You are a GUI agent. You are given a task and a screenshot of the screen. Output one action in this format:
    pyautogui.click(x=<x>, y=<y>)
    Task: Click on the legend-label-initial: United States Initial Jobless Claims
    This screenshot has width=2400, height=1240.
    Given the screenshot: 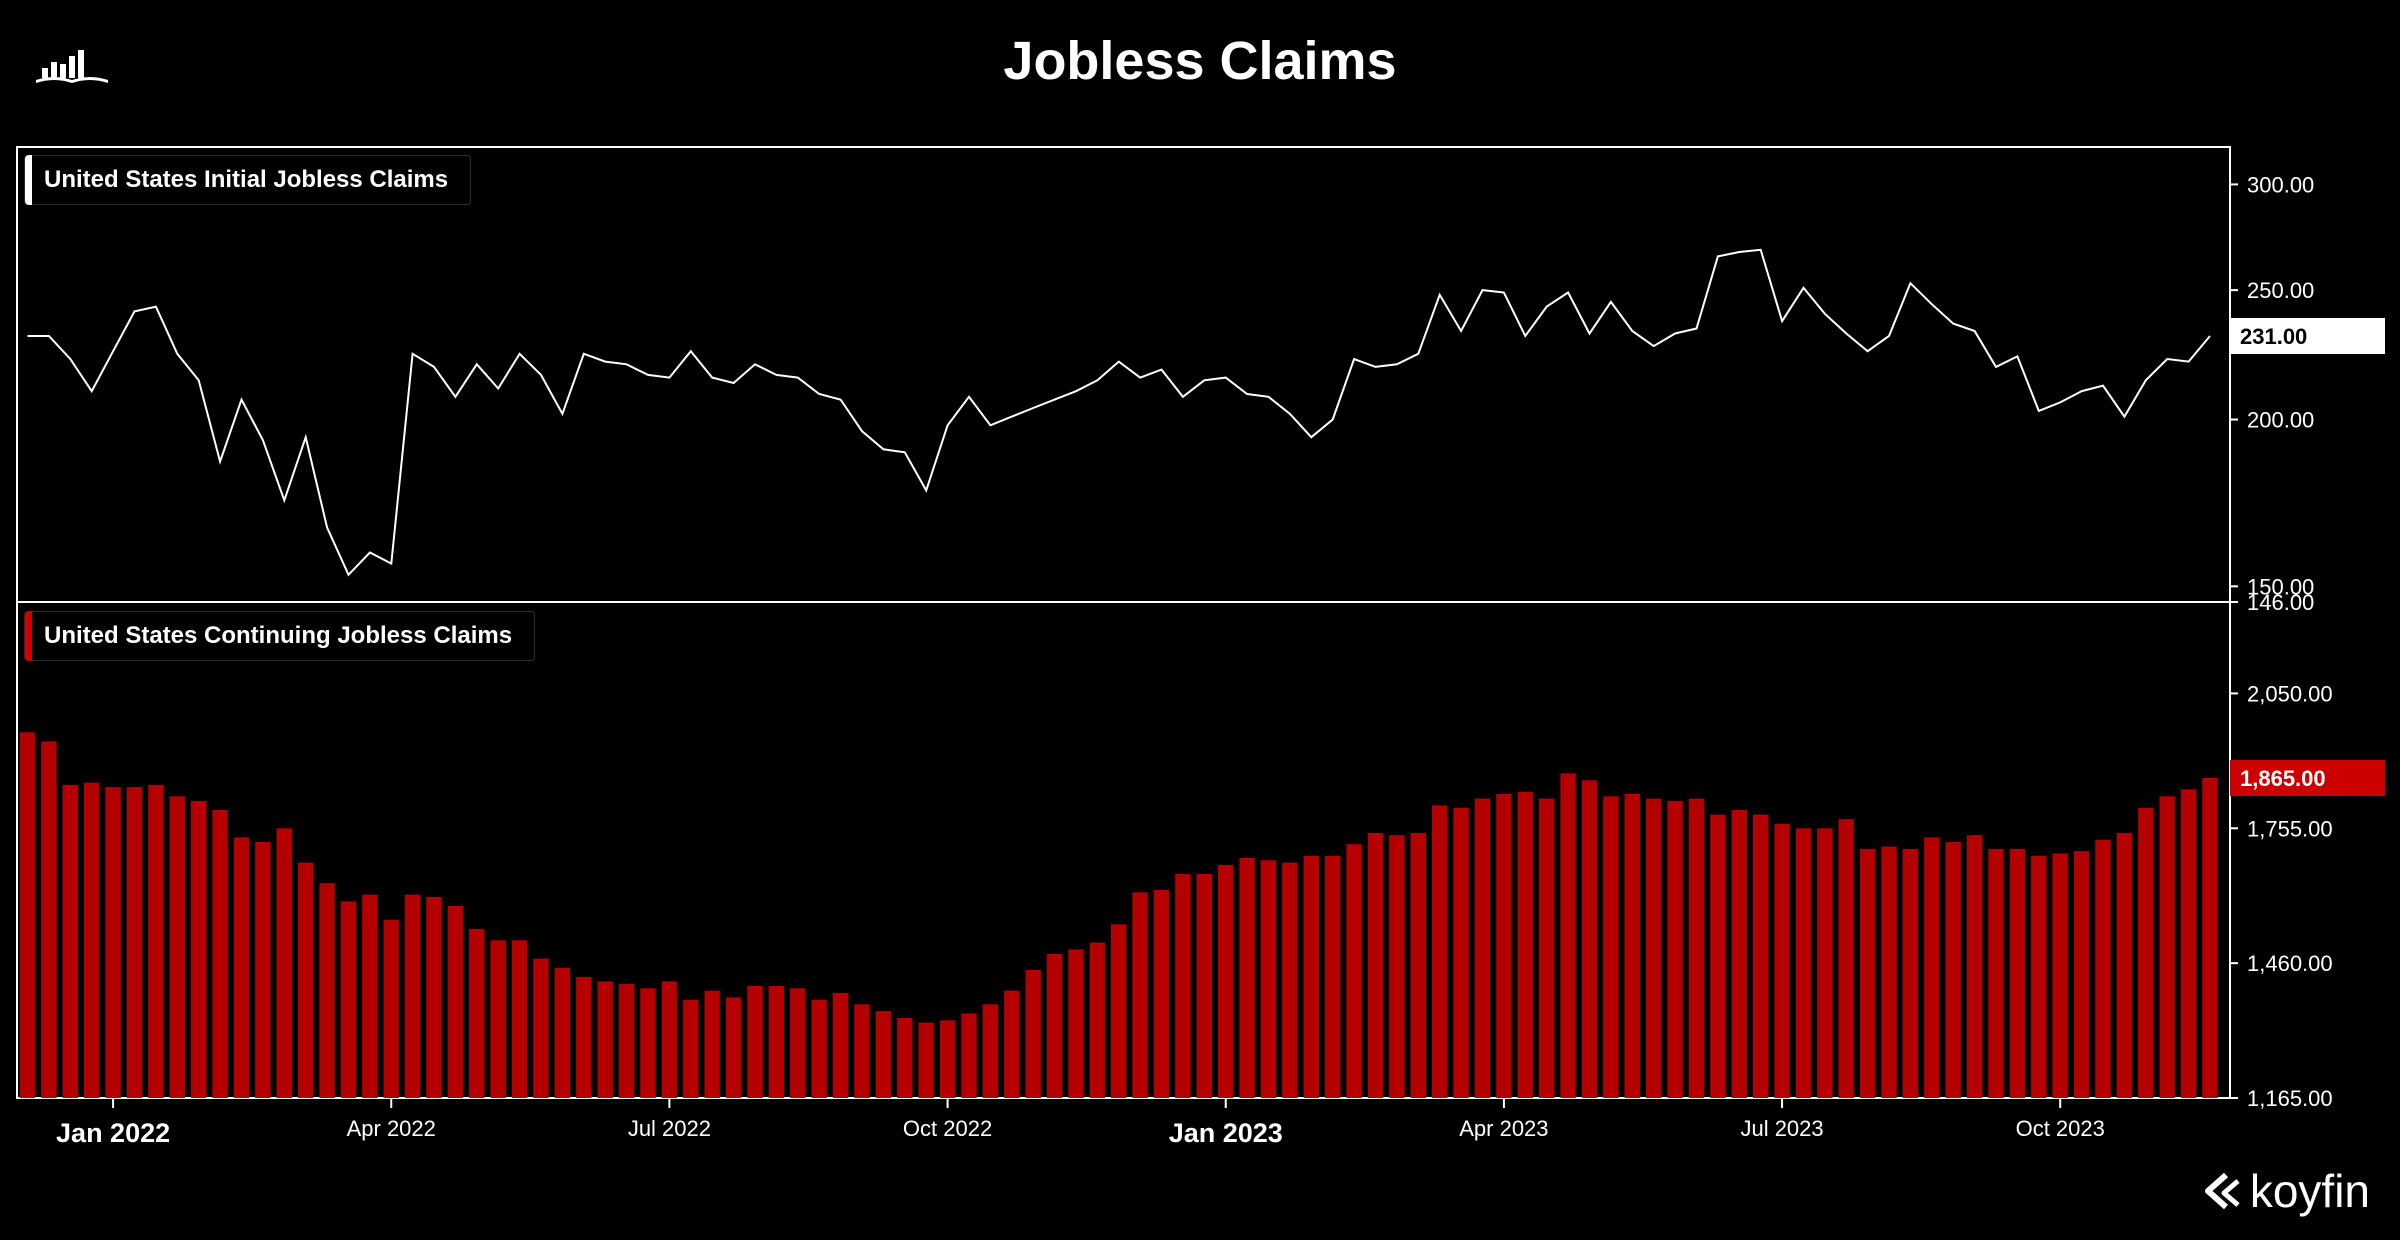 What is the action you would take?
    pyautogui.click(x=246, y=179)
    